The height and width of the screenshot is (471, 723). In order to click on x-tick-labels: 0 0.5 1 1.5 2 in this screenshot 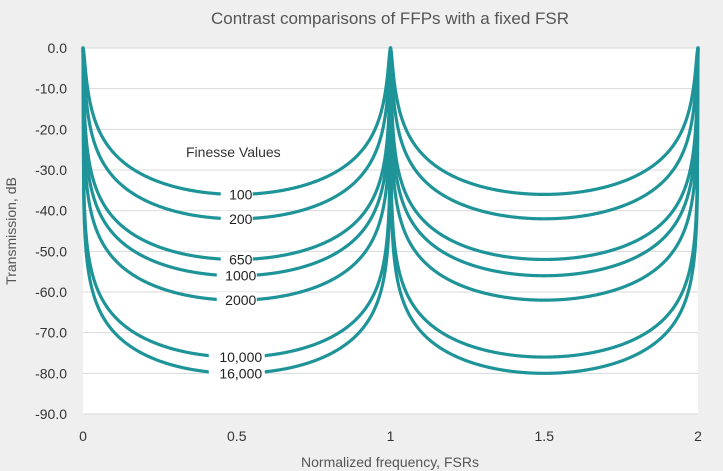, I will do `click(390, 436)`.